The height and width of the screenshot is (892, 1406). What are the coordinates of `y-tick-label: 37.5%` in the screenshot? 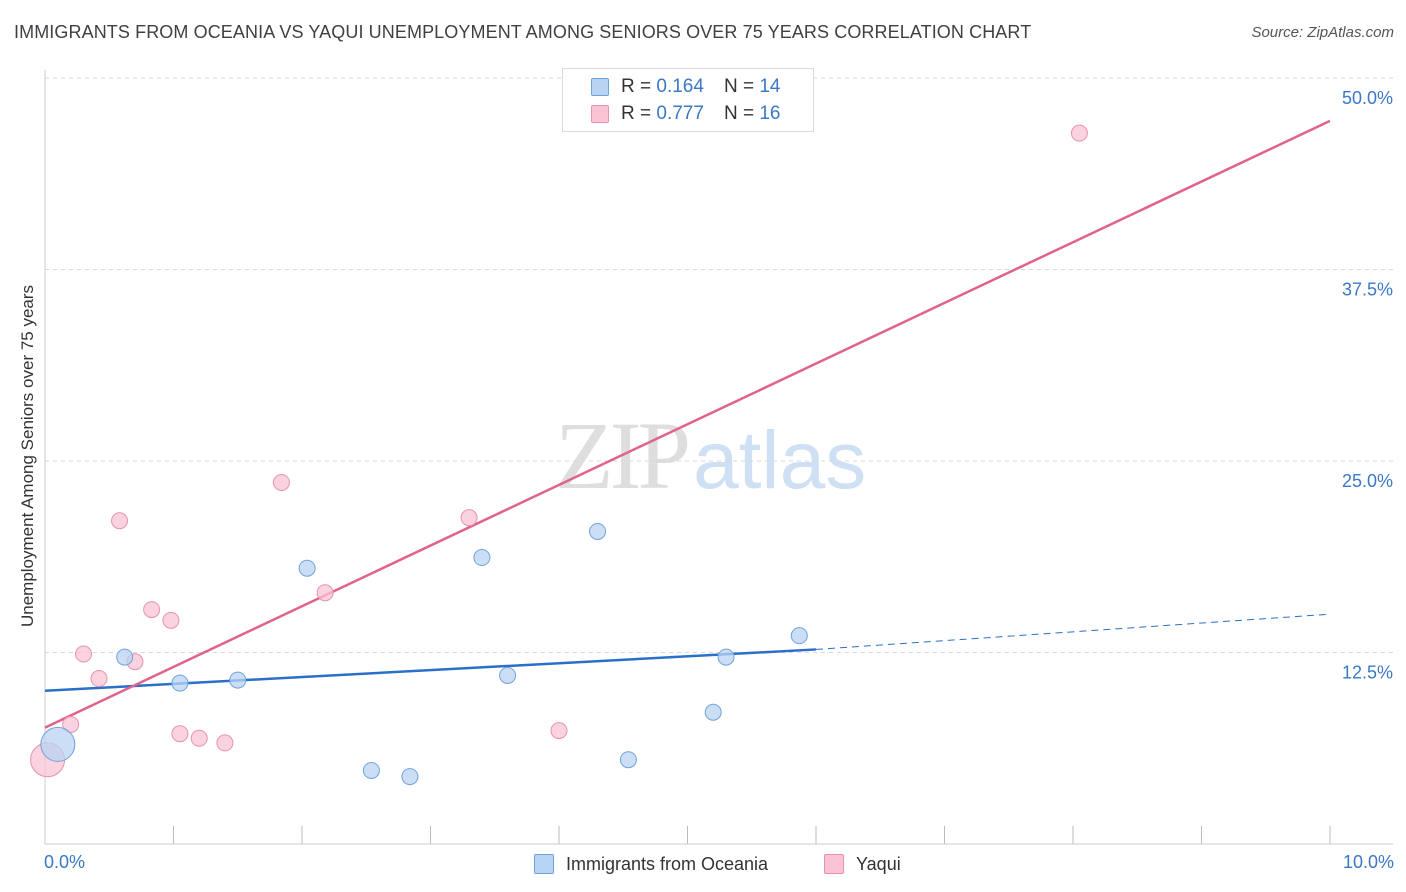 It's located at (1367, 290).